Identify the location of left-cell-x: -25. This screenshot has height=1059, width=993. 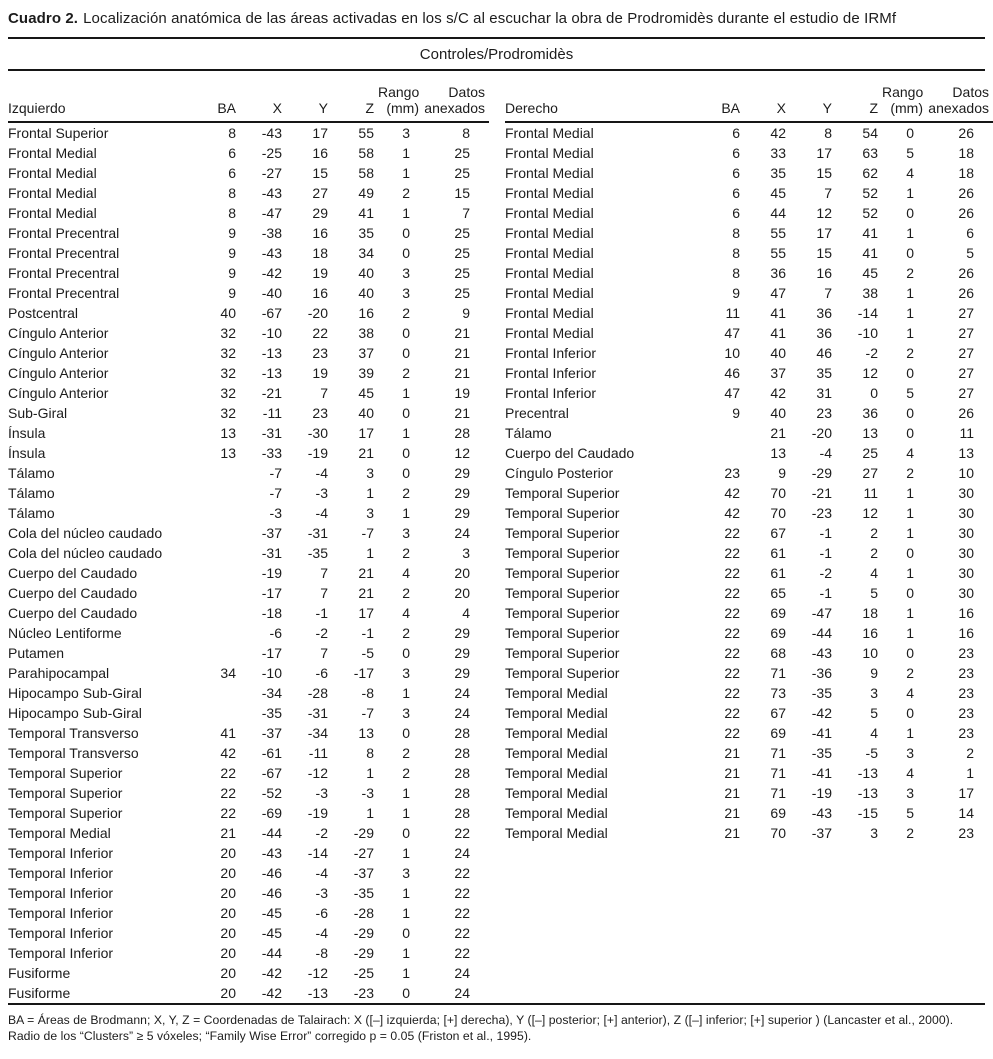
(271, 153).